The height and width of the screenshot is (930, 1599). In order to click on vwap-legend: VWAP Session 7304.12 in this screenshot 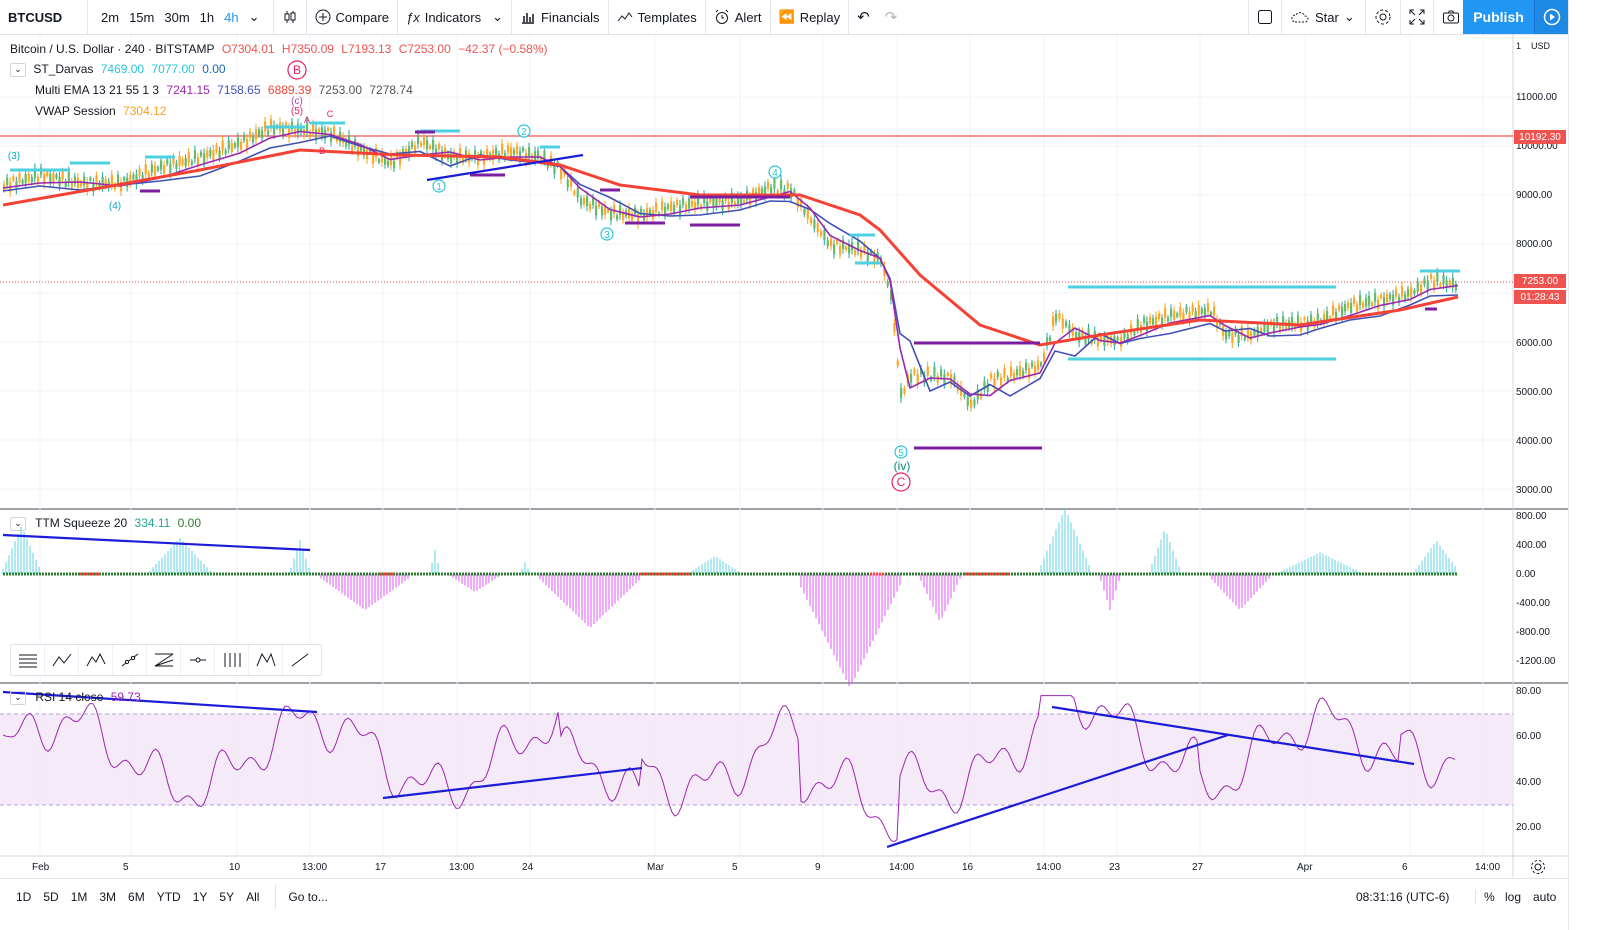, I will do `click(102, 111)`.